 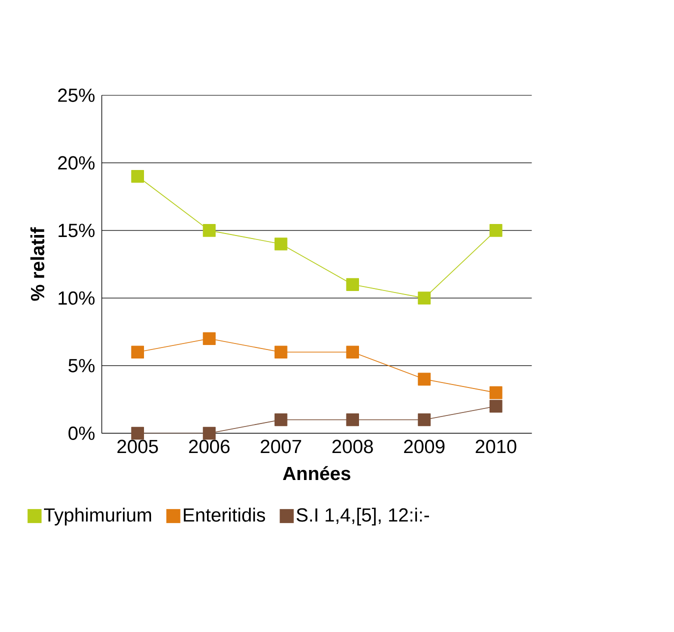 I want to click on x-tick-label: 2007, so click(x=281, y=447).